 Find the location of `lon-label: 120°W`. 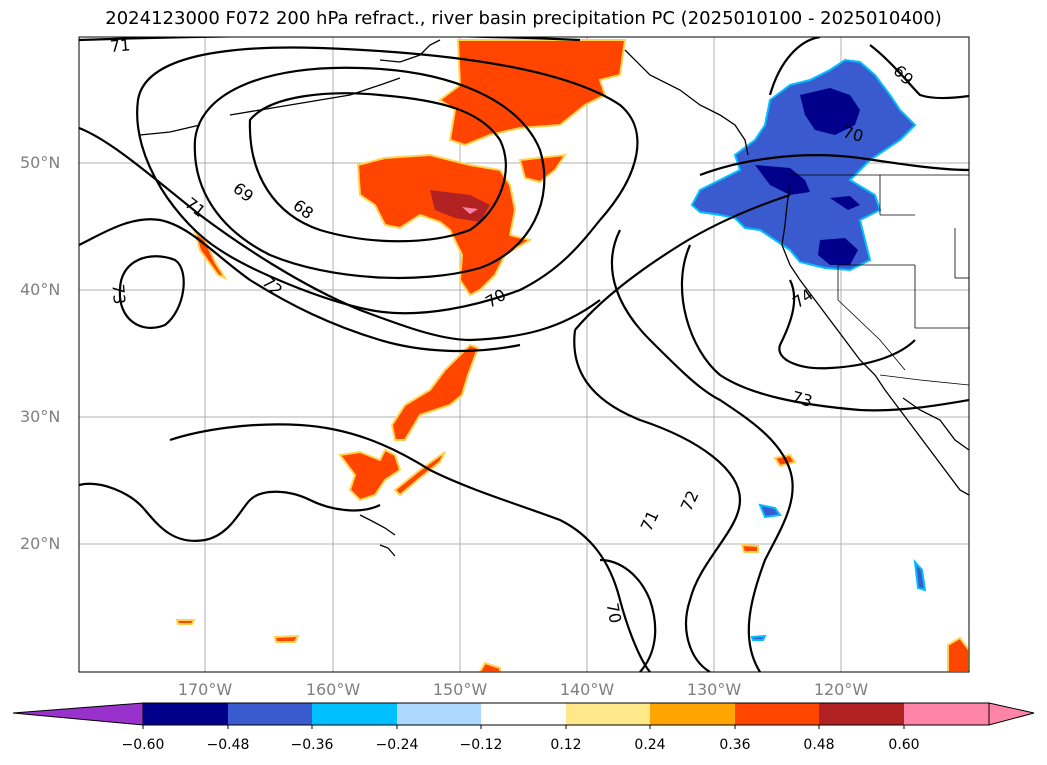

lon-label: 120°W is located at coordinates (841, 689).